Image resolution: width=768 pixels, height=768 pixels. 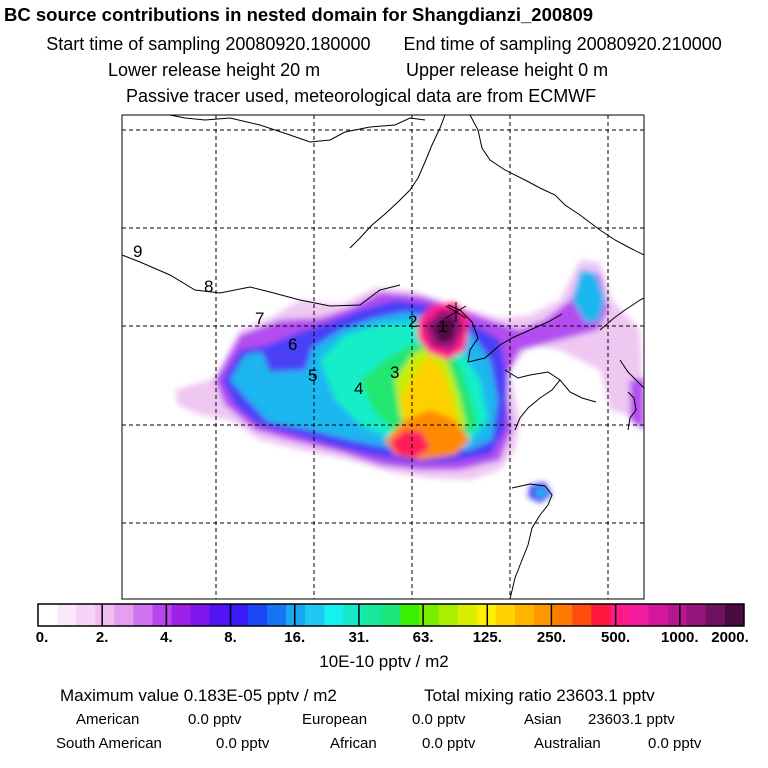 What do you see at coordinates (358, 388) in the screenshot?
I see `source-label-4: 4` at bounding box center [358, 388].